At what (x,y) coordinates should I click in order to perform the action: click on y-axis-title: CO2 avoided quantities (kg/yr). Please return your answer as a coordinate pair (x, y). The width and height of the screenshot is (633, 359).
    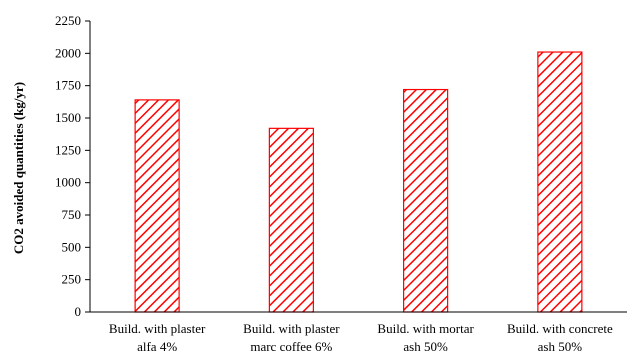
    Looking at the image, I should click on (18, 168).